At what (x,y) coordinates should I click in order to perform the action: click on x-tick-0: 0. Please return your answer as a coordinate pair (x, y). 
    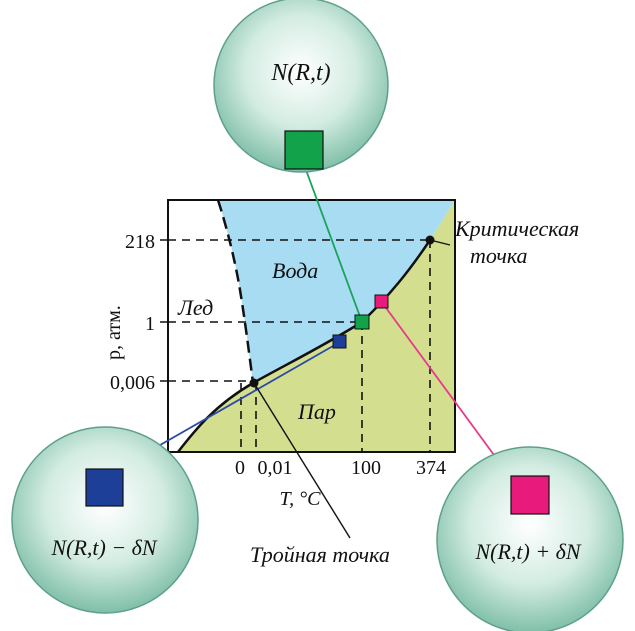
    Looking at the image, I should click on (240, 468).